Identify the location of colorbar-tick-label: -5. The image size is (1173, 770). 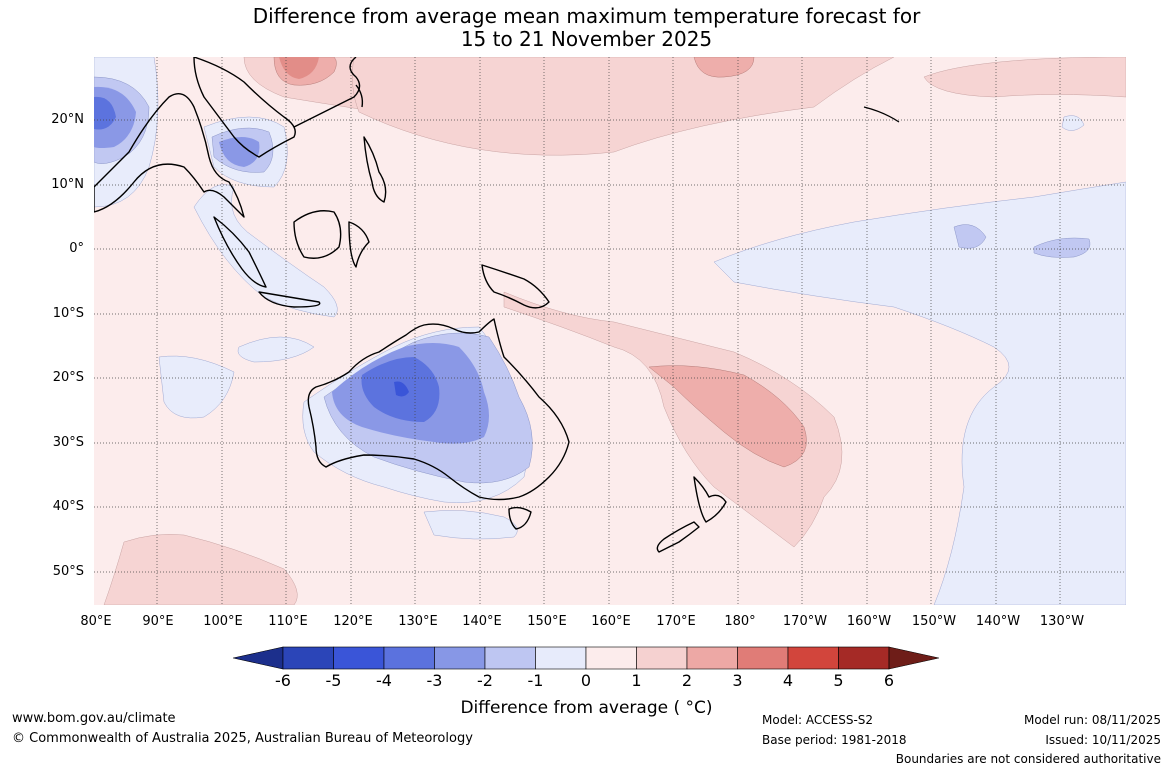
(333, 680).